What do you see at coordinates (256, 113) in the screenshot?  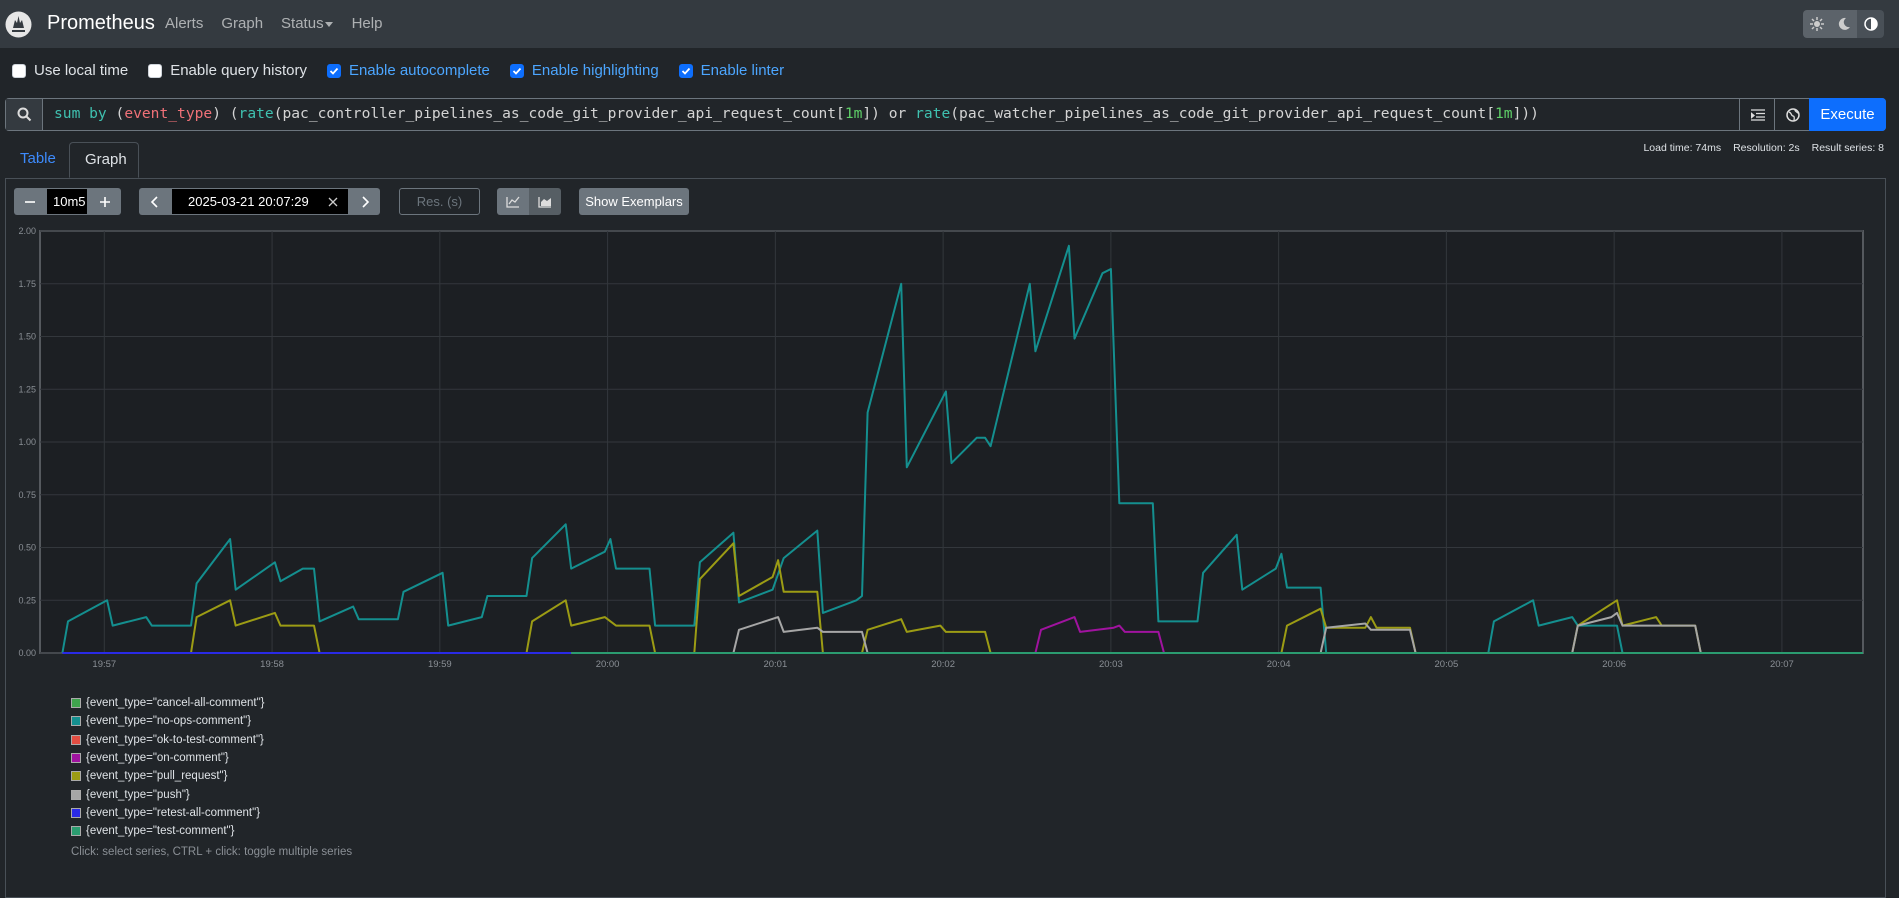 I see `query-token: rate` at bounding box center [256, 113].